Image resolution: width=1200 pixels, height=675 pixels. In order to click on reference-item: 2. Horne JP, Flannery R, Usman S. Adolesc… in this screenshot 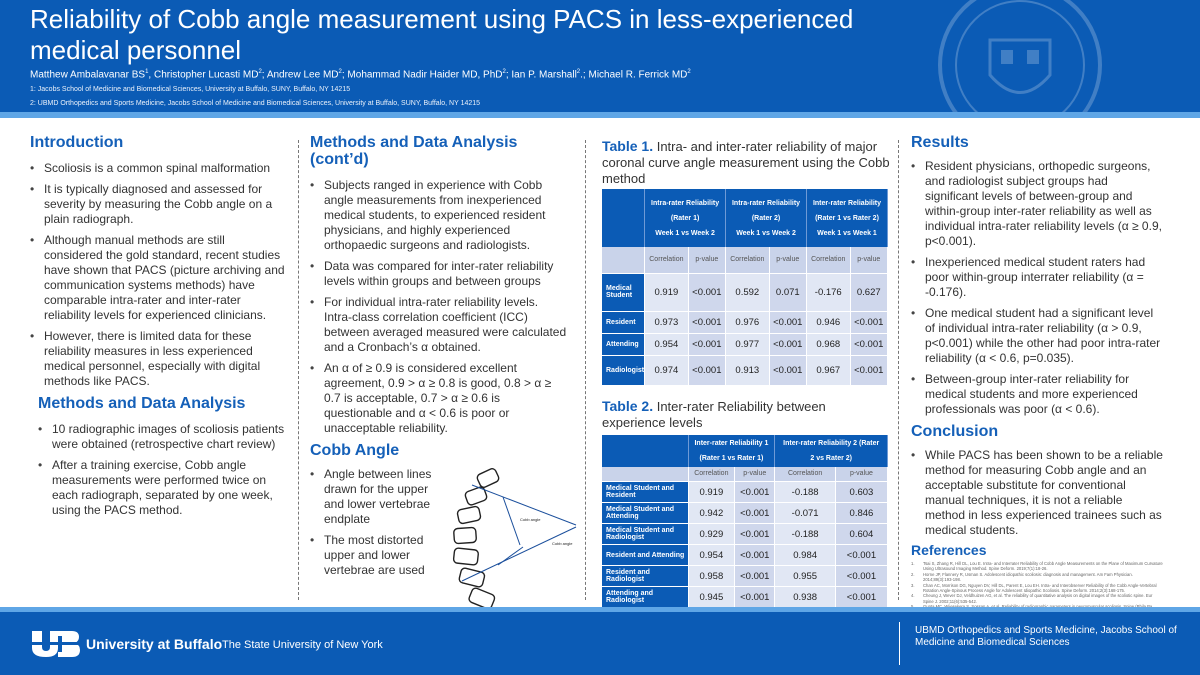, I will do `click(1037, 577)`.